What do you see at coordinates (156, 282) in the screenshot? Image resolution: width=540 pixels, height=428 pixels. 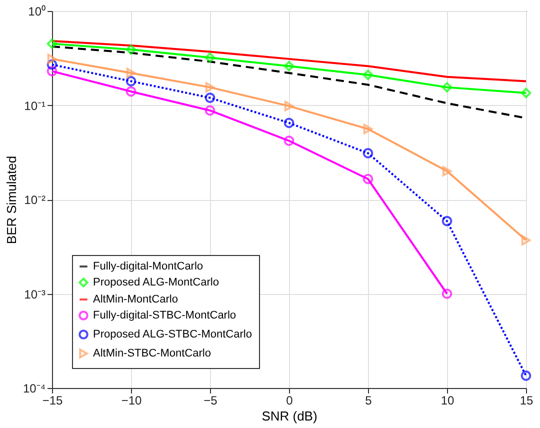 I see `legend-label: Proposed ALG-MontCarlo` at bounding box center [156, 282].